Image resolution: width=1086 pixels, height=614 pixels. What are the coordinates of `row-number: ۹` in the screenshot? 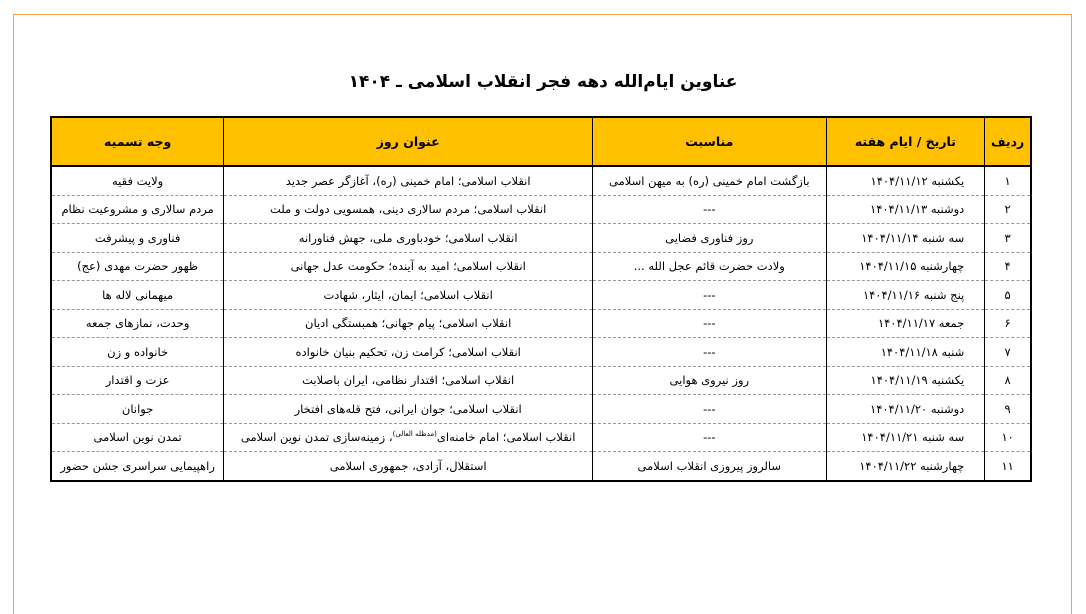 It's located at (1008, 409).